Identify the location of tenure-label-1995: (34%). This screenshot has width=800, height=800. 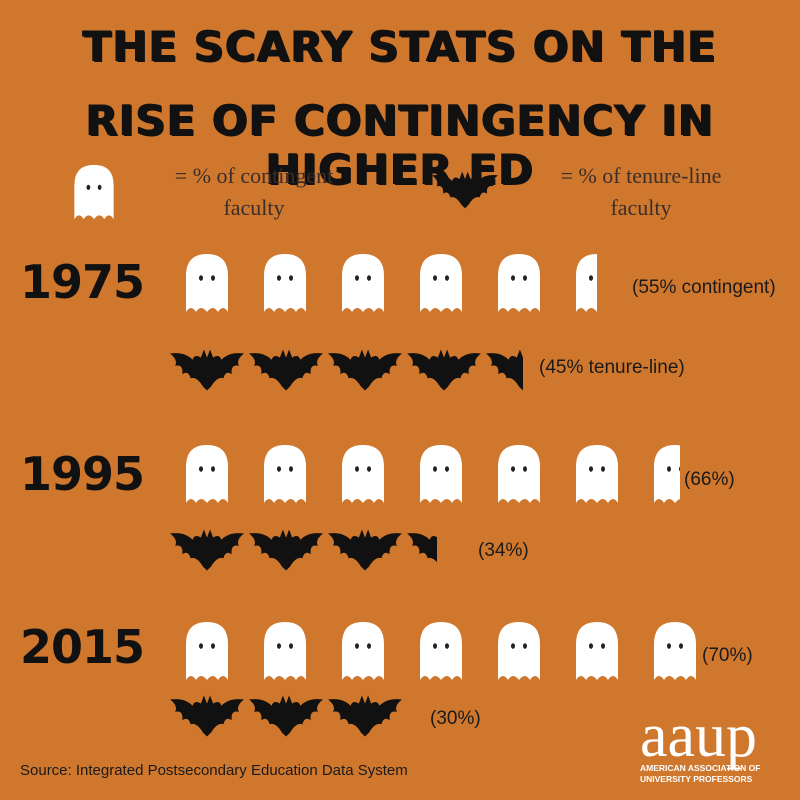
(503, 550).